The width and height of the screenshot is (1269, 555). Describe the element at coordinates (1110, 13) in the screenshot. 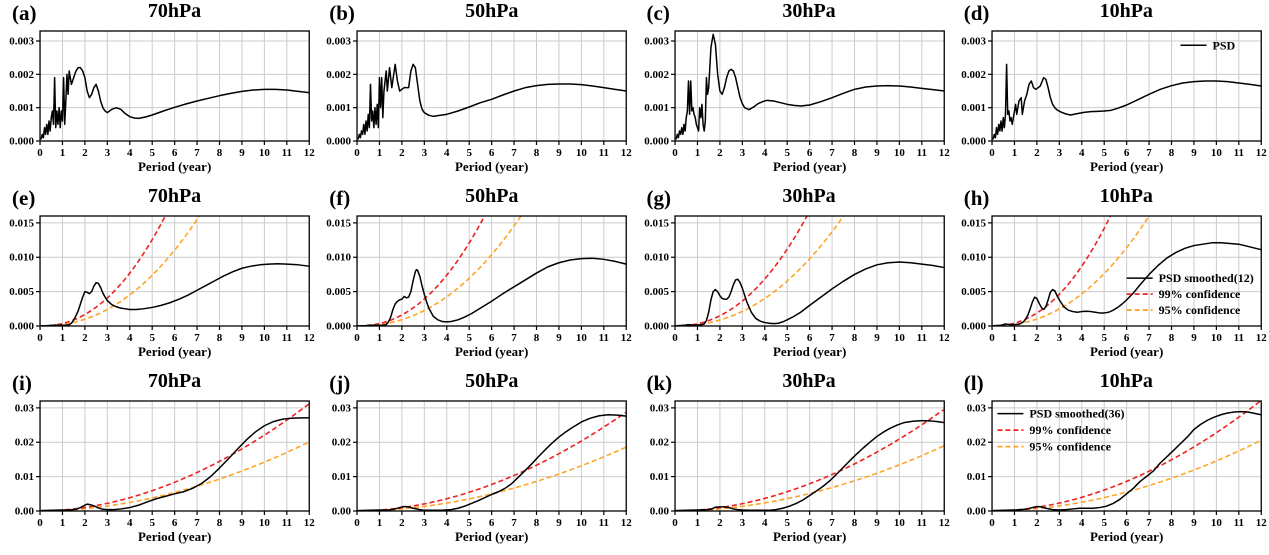

I see `panel-header: (d) 10hPa` at that location.